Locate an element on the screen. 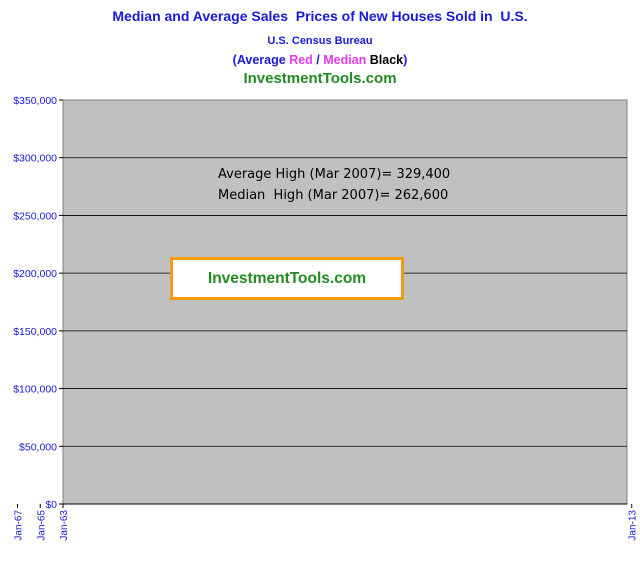 The image size is (640, 561). y-tick-label: $200,000 is located at coordinates (35, 274).